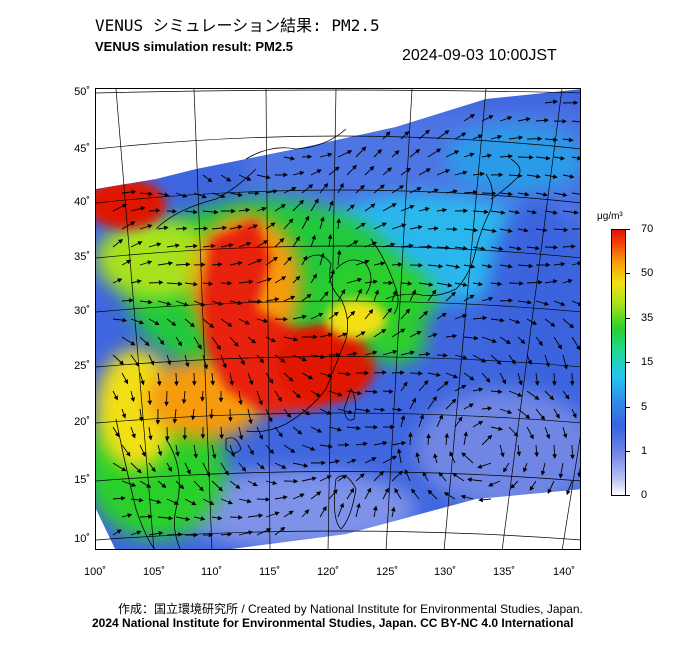  Describe the element at coordinates (237, 25) in the screenshot. I see `page-title-japanese: VENUS シミュレーション結果: PM2.5` at that location.